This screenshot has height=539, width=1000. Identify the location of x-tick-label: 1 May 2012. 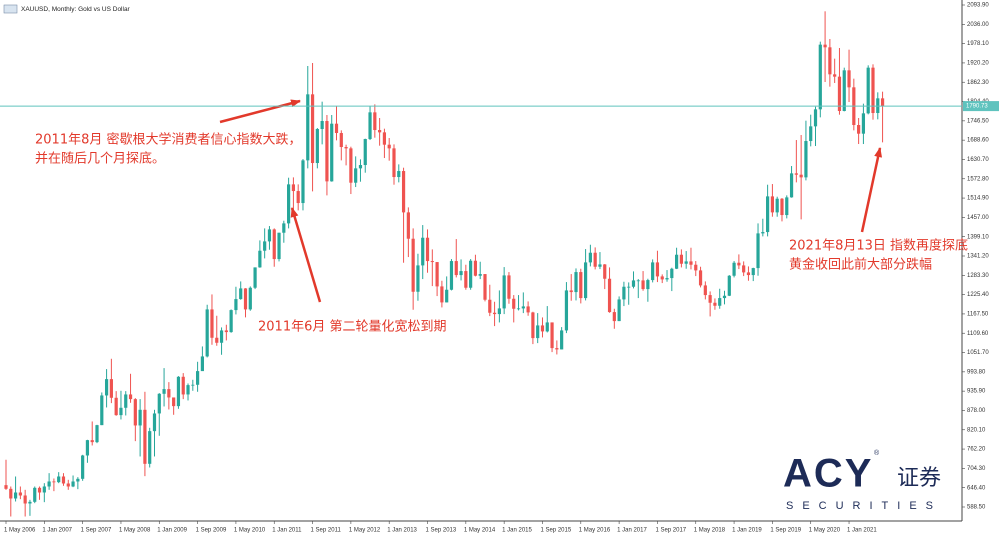
(365, 531).